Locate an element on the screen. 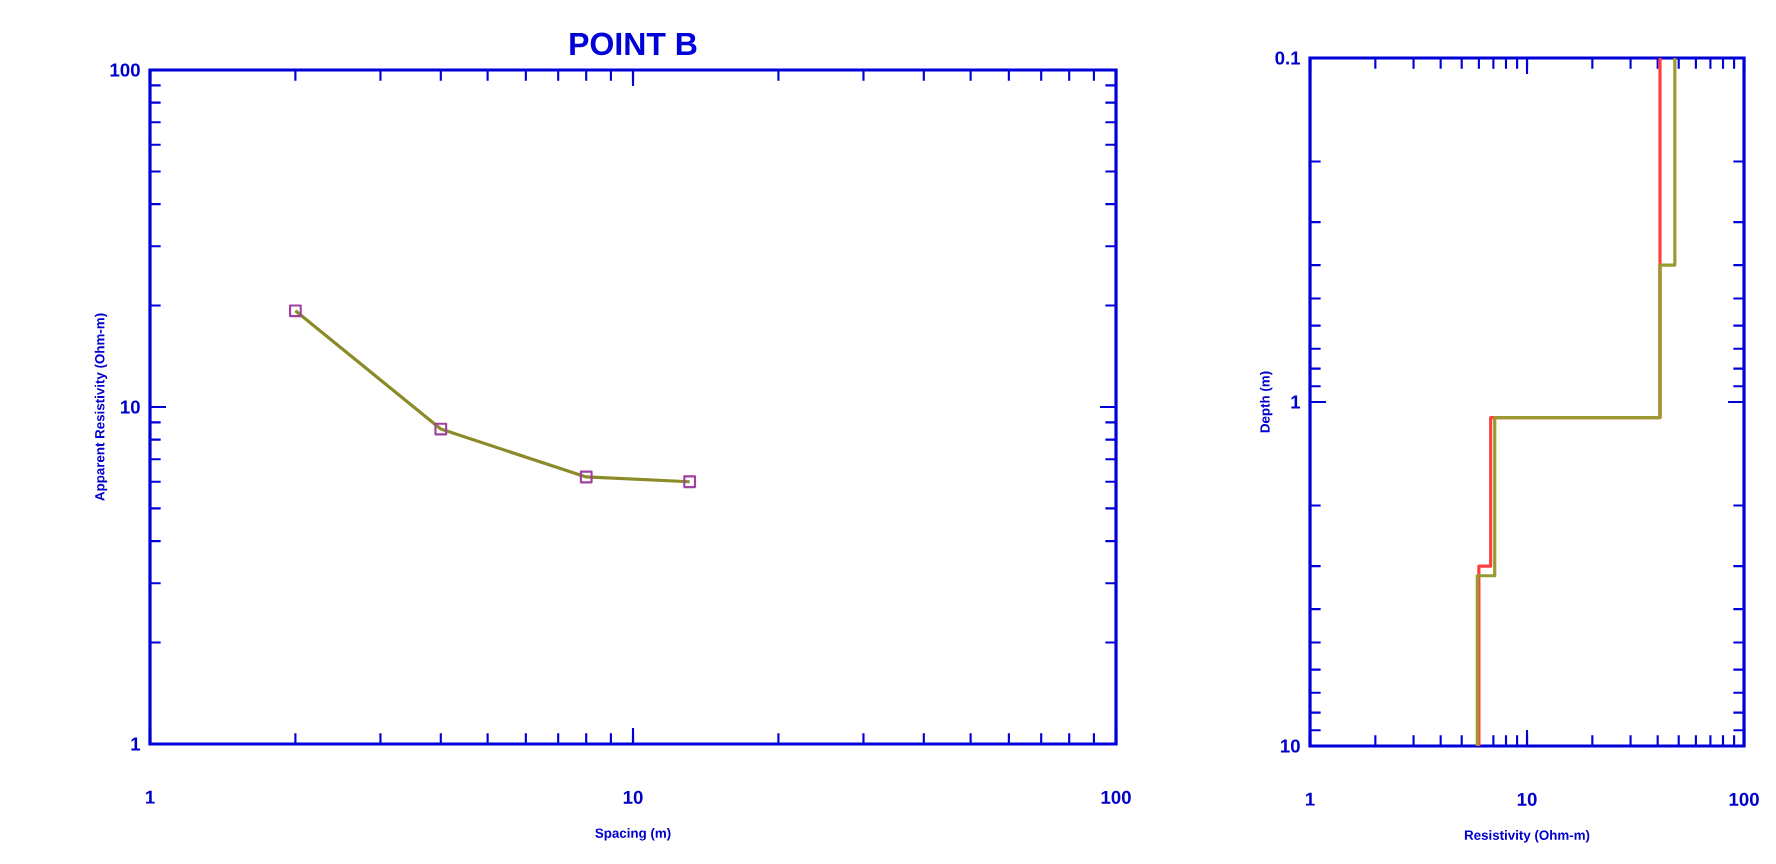  y-tick-label: 0.1 is located at coordinates (1288, 58).